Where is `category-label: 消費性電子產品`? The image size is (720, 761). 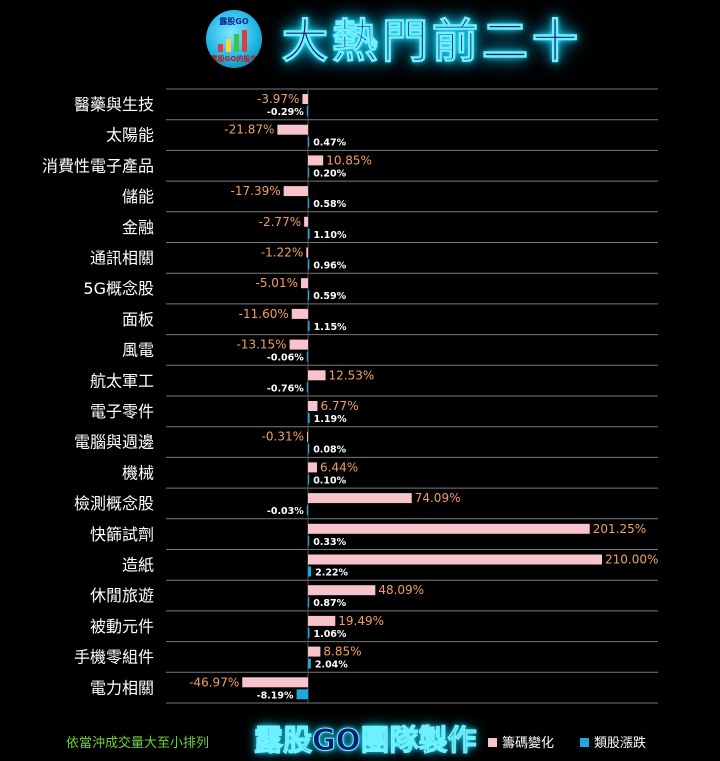
category-label: 消費性電子產品 is located at coordinates (98, 165).